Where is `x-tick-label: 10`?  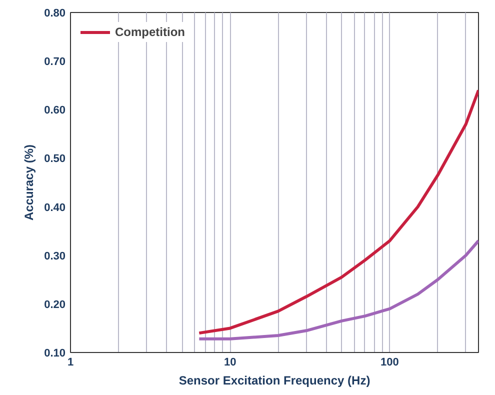 x-tick-label: 10 is located at coordinates (230, 362).